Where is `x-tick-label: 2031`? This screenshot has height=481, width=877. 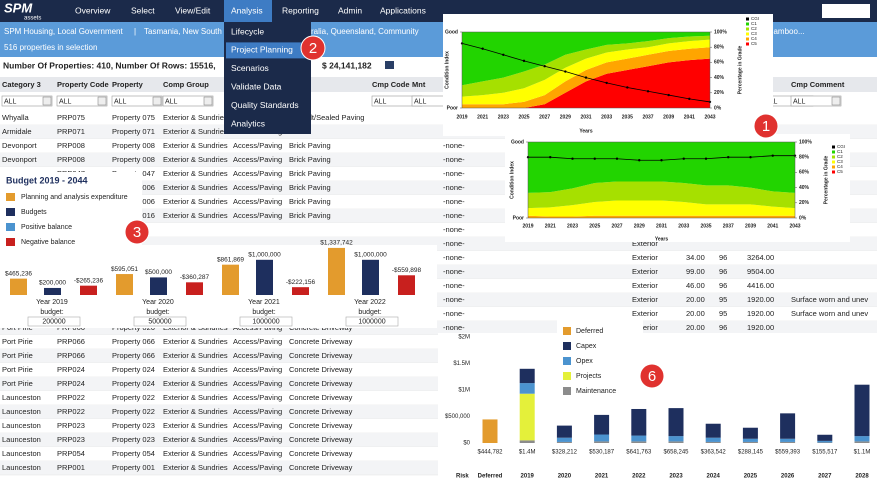 x-tick-label: 2031 is located at coordinates (661, 226).